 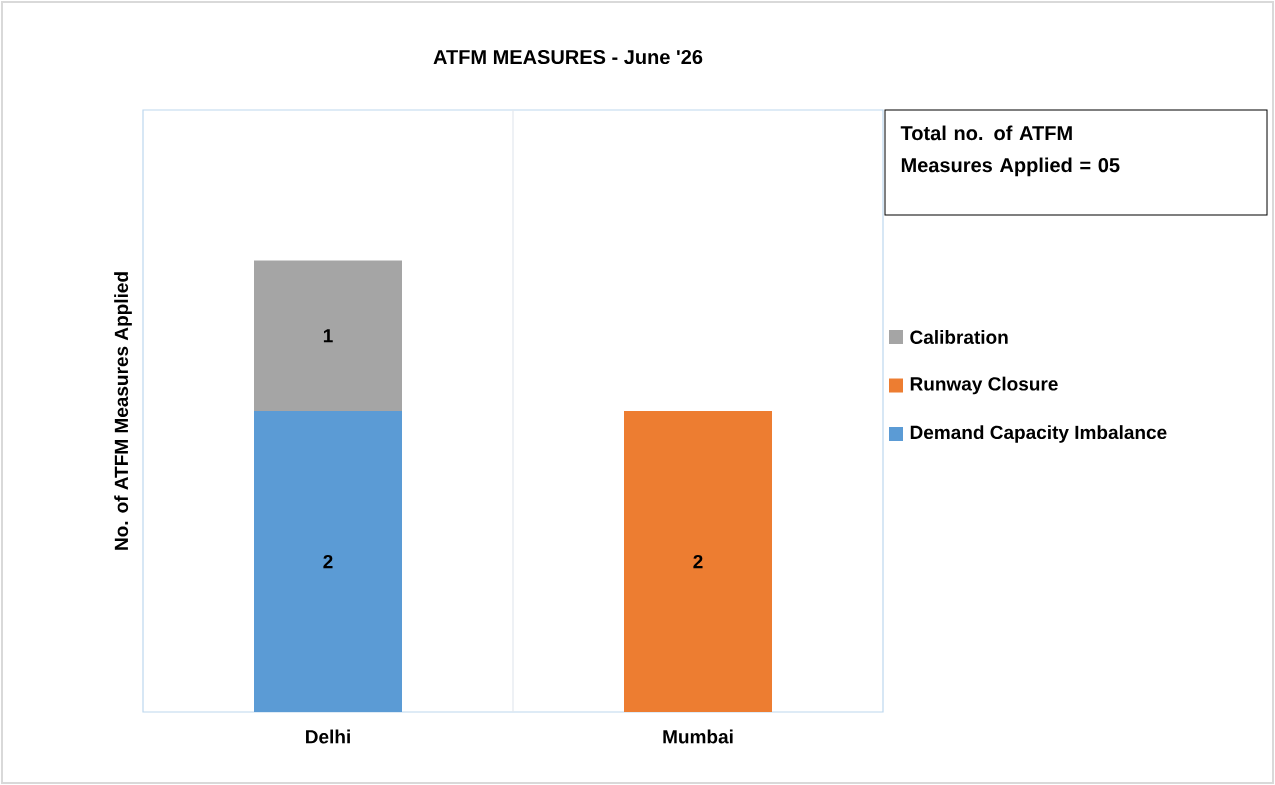 What do you see at coordinates (1038, 434) in the screenshot?
I see `legend-label: Demand Capacity Imbalance` at bounding box center [1038, 434].